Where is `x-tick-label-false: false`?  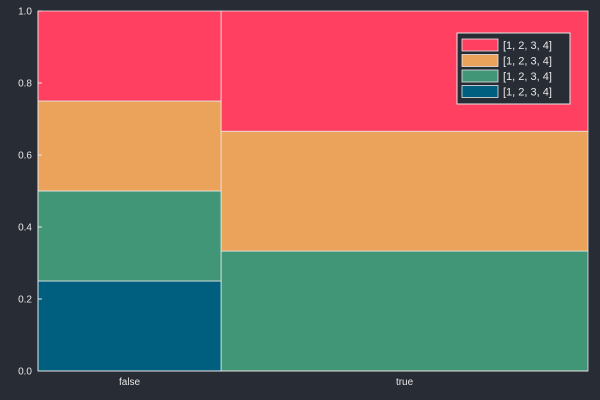
x-tick-label-false: false is located at coordinates (130, 382).